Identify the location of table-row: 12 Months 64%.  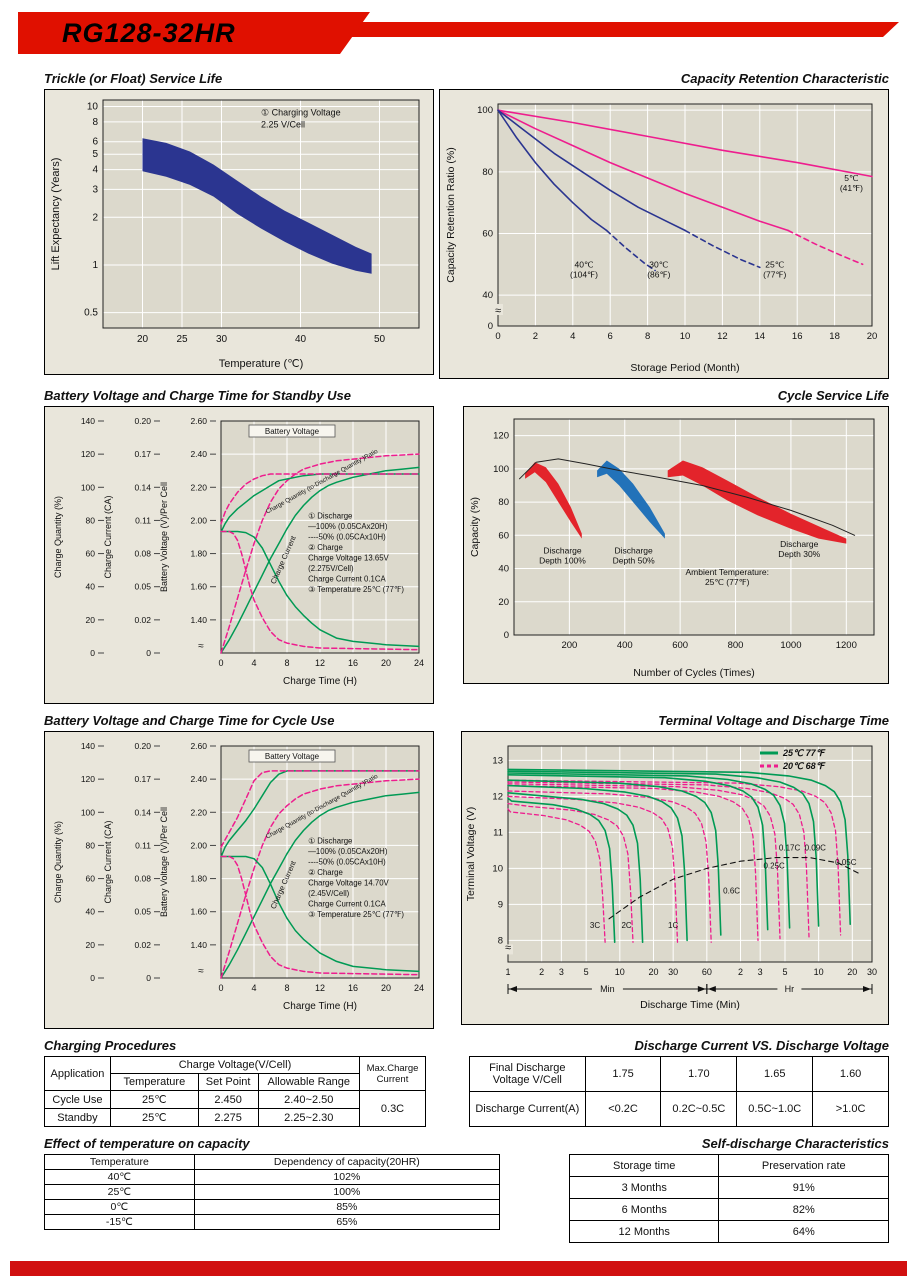
(728, 1231).